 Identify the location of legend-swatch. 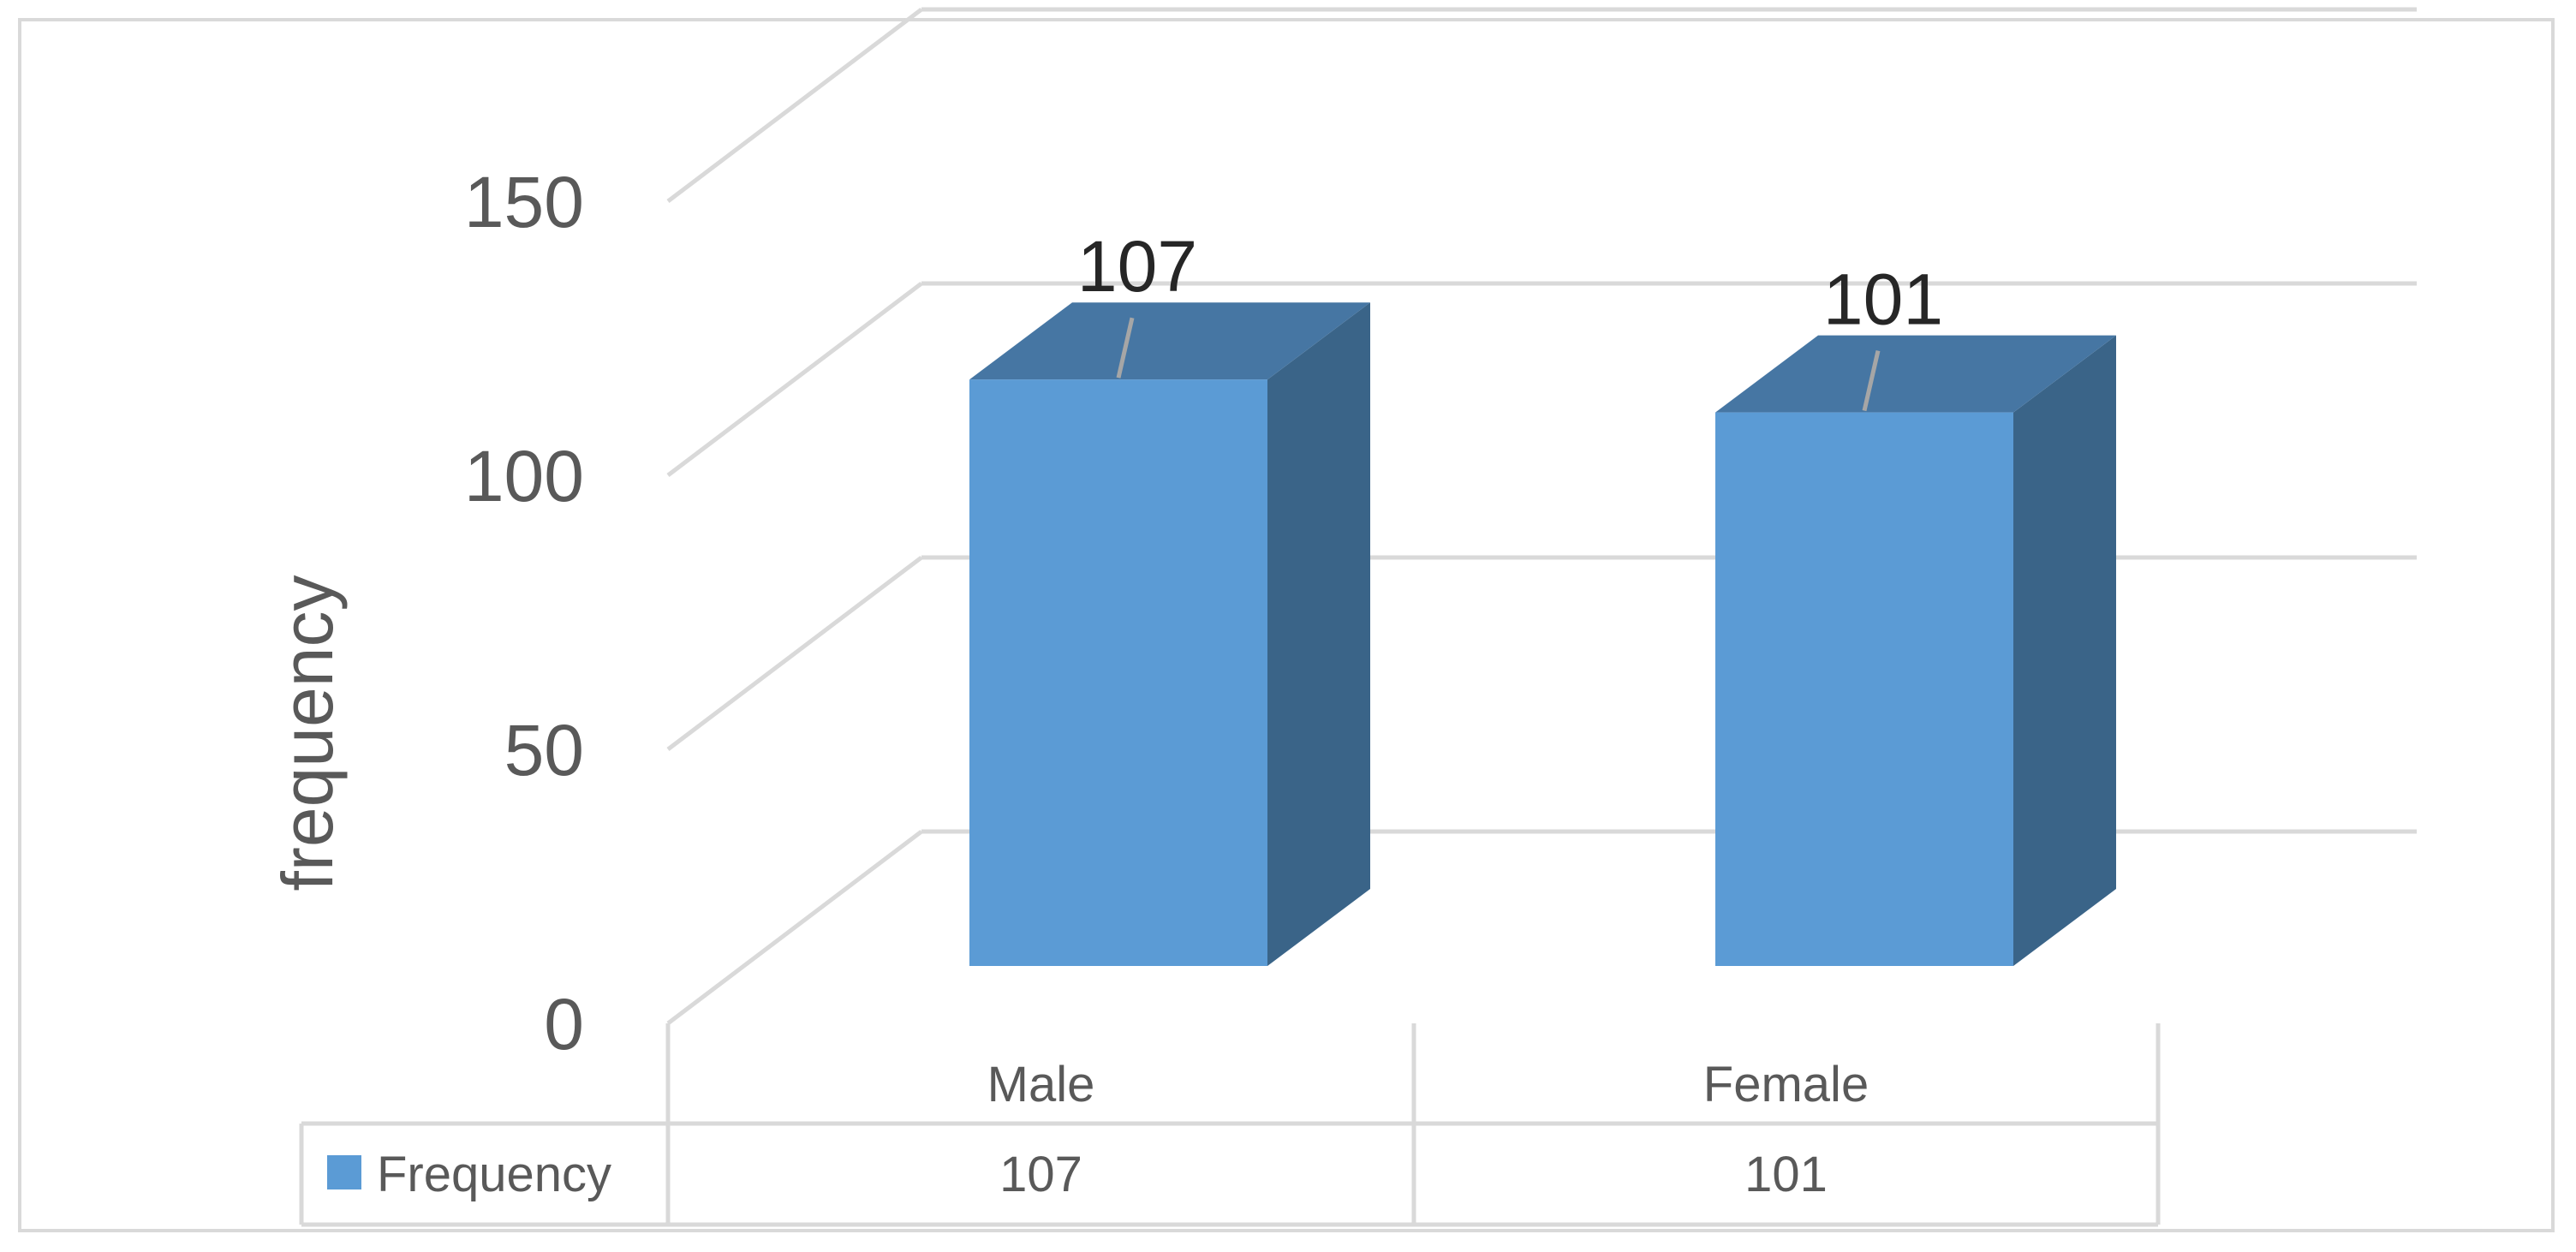
(344, 1172).